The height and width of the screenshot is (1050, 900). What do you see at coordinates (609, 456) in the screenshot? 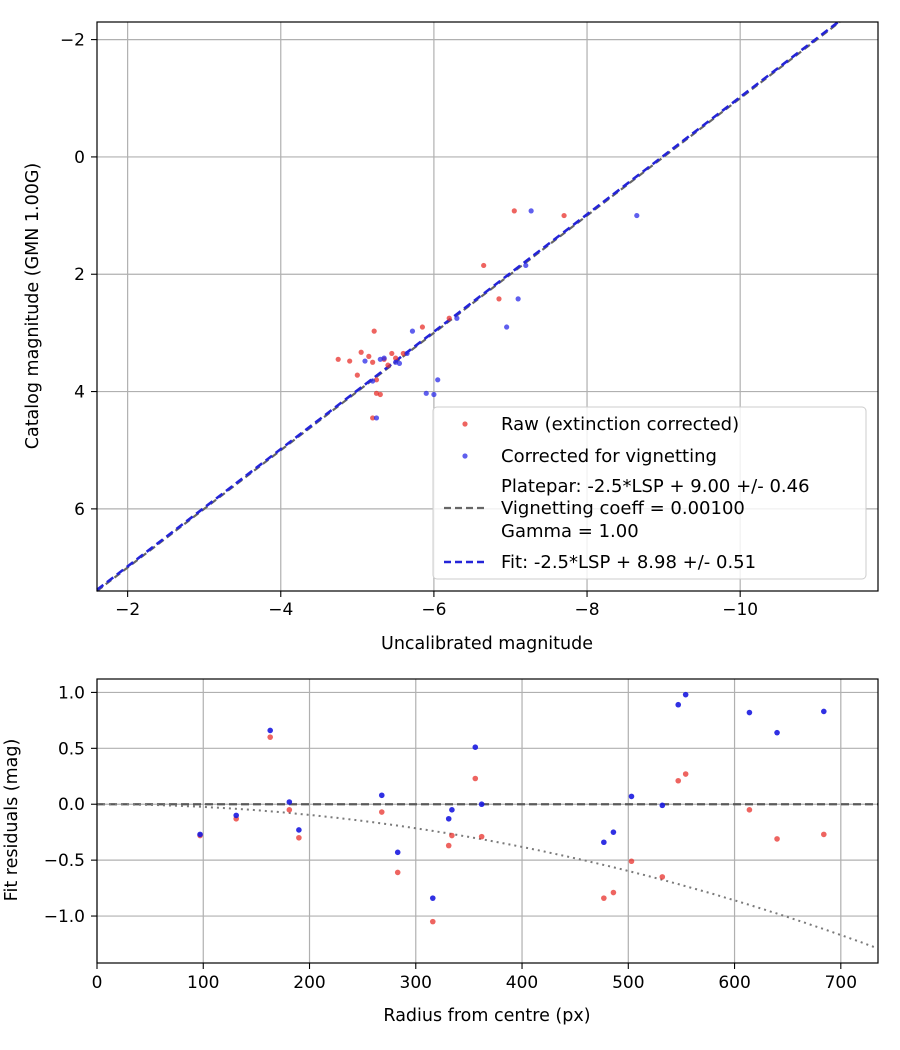
I see `legend-corrected-label: Corrected for vignetting` at bounding box center [609, 456].